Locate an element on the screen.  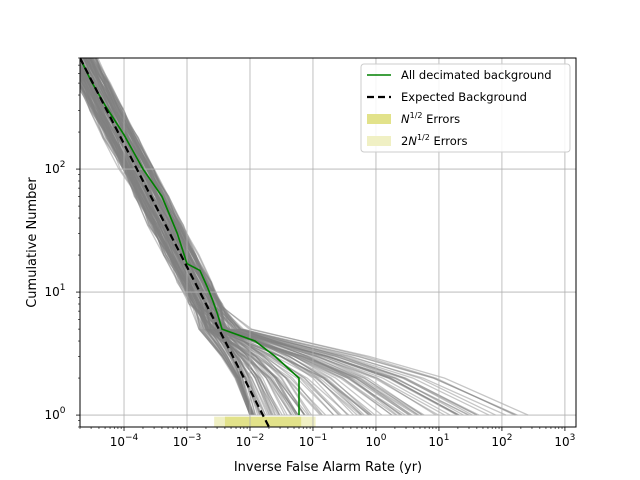
x-tick-label: 10⁻¹ is located at coordinates (313, 441).